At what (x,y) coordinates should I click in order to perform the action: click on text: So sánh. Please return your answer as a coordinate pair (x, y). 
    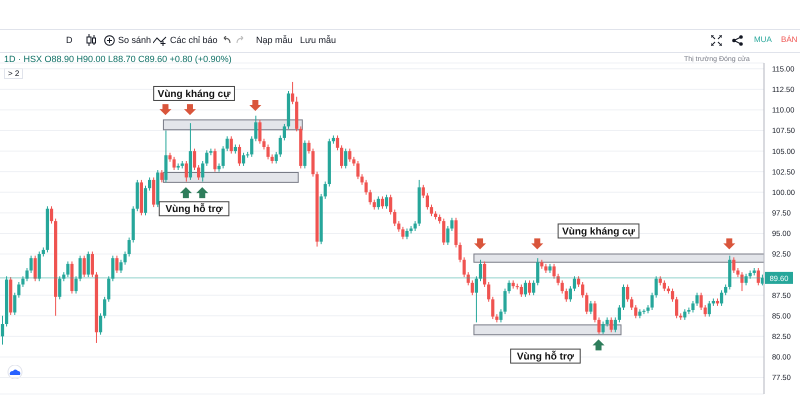
    Looking at the image, I should click on (135, 40).